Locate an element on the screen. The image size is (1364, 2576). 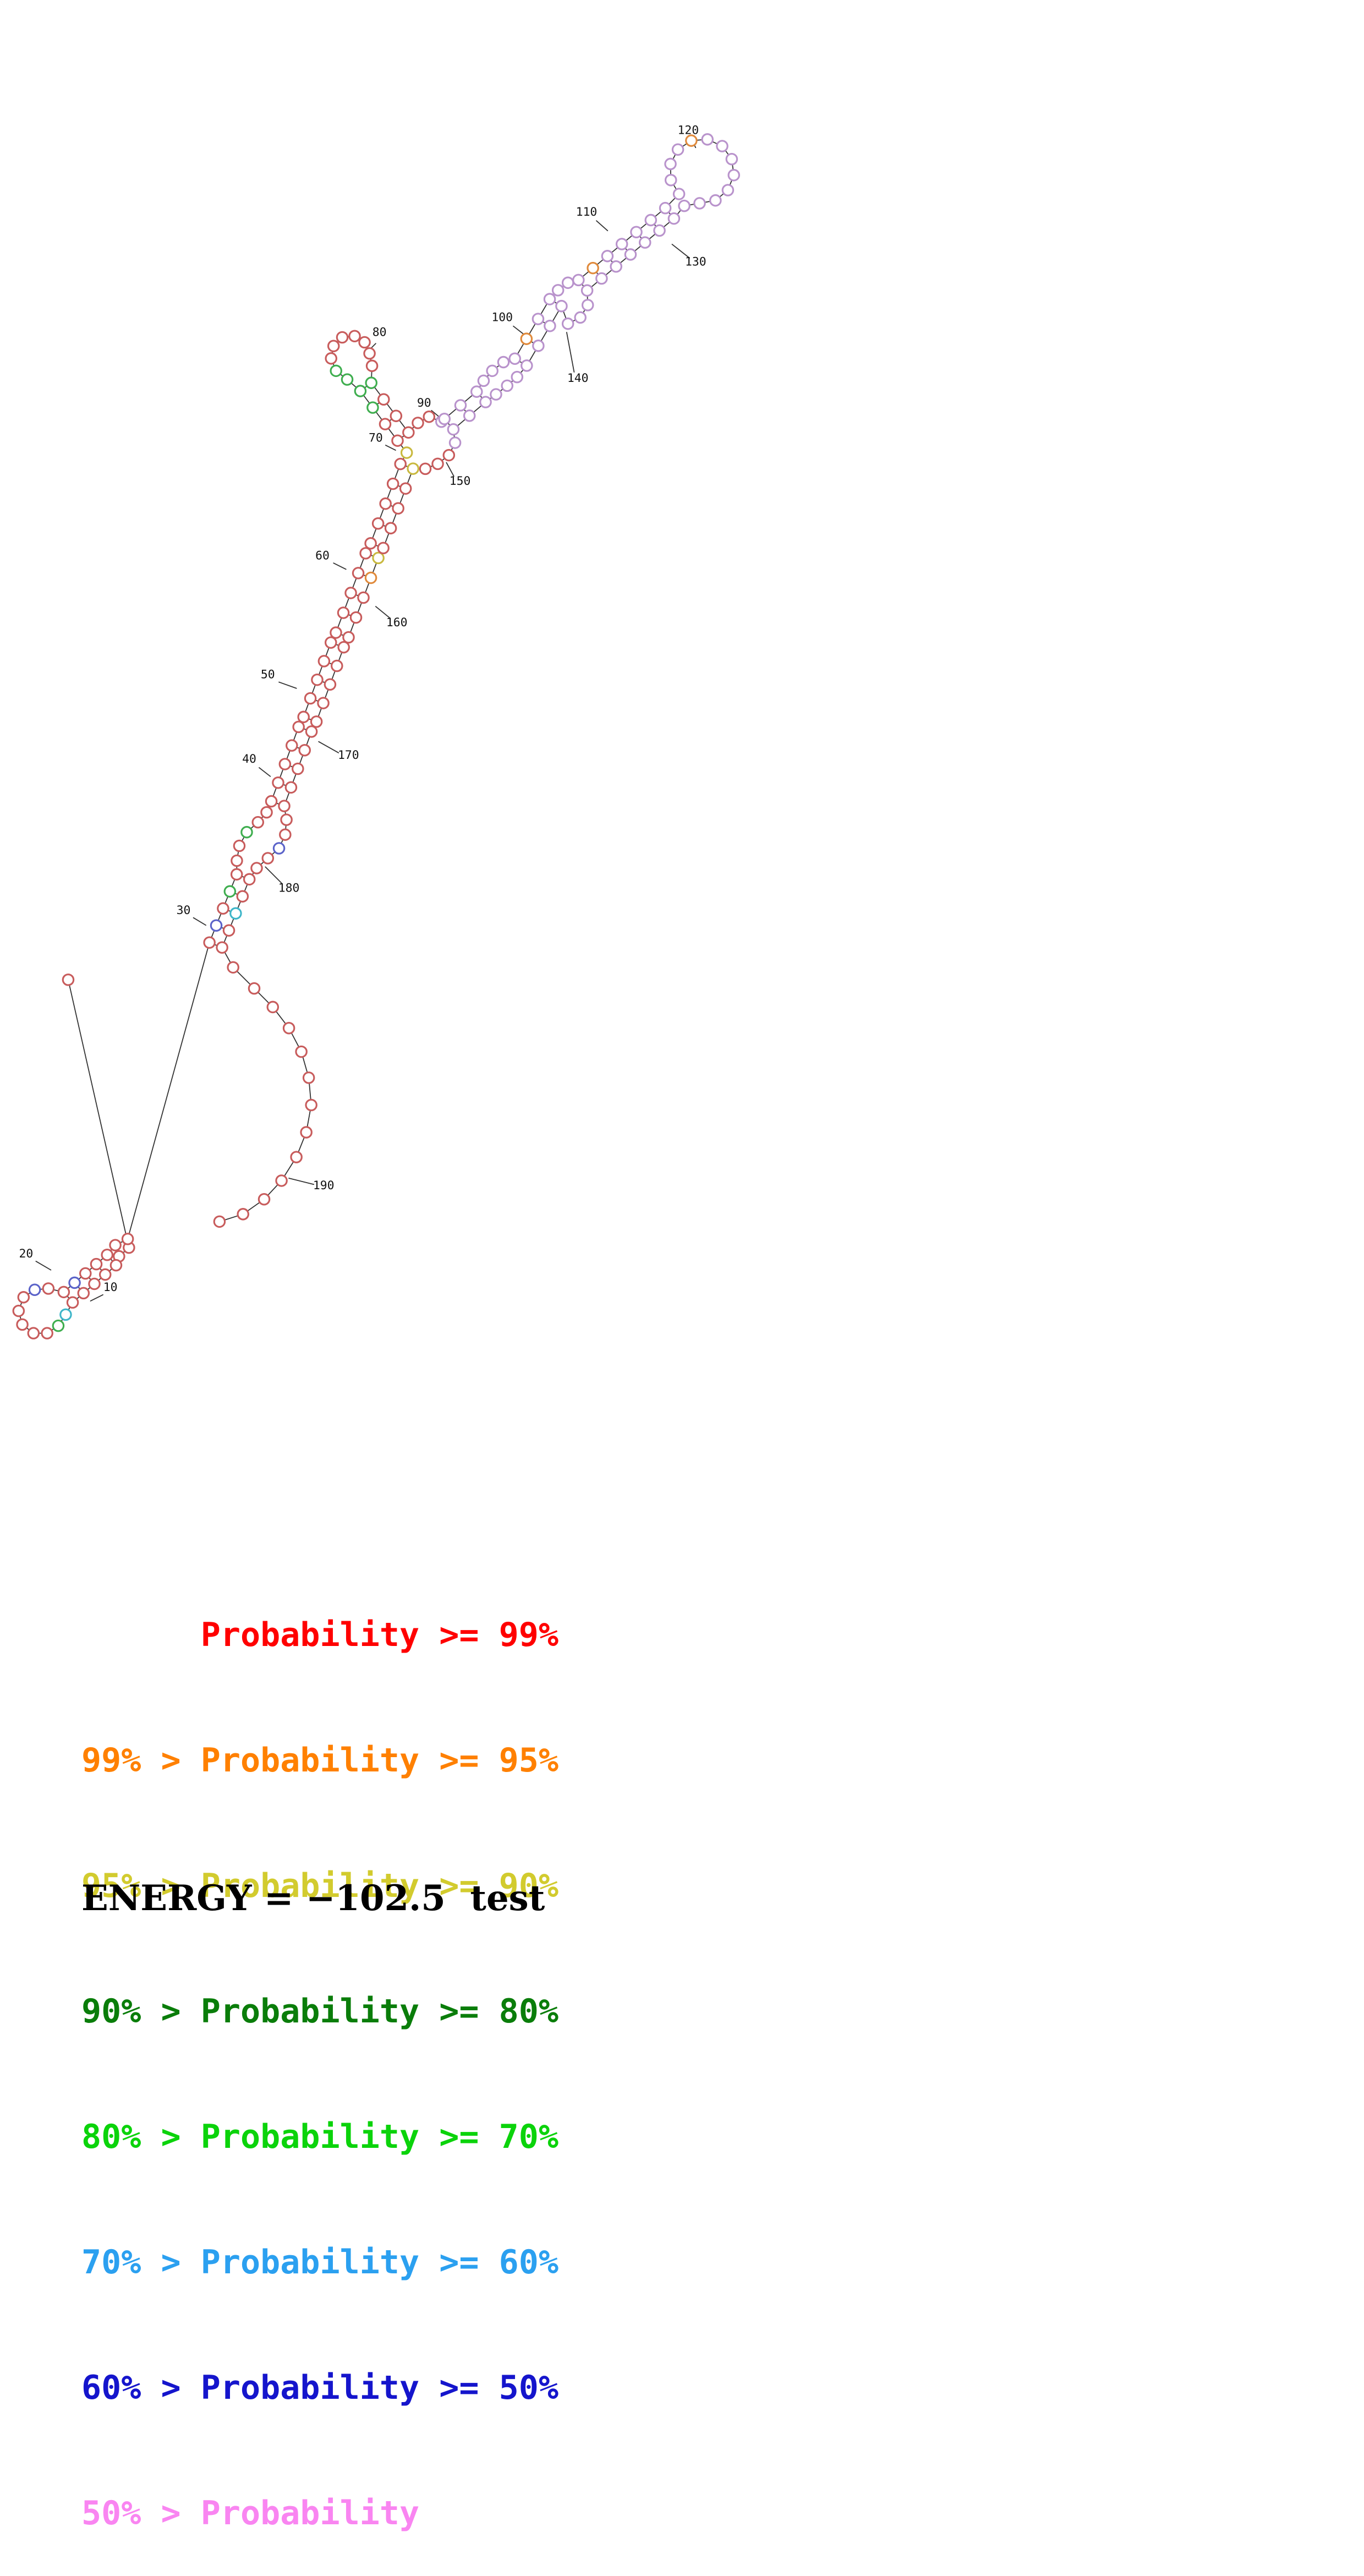
legend-line-60: 70% > Probability >= 60% is located at coordinates (319, 2262).